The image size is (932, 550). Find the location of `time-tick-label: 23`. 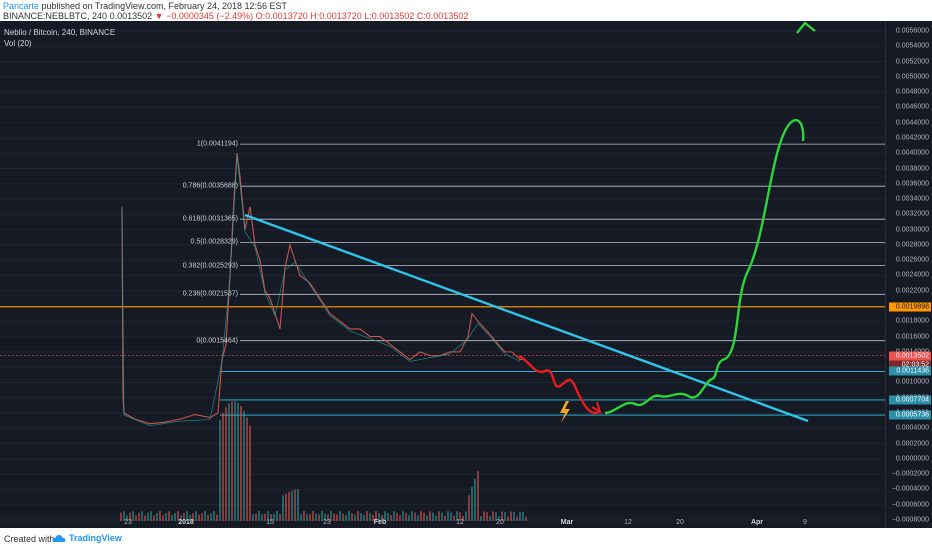

time-tick-label: 23 is located at coordinates (128, 522).